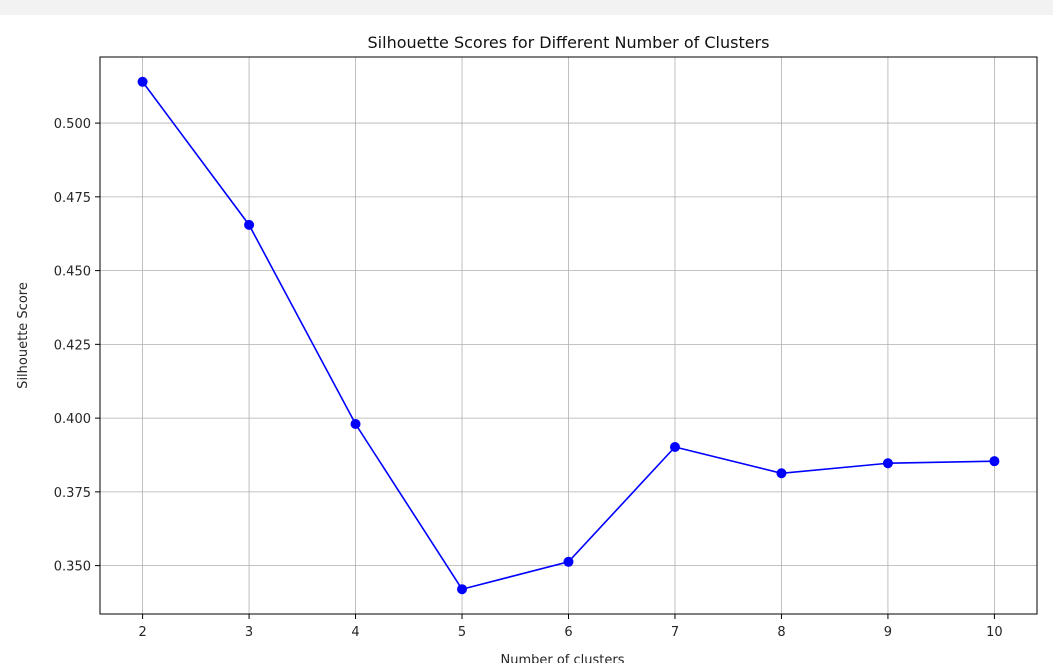 The image size is (1053, 663). Describe the element at coordinates (23, 335) in the screenshot. I see `y-axis-label: Silhouette Score` at that location.